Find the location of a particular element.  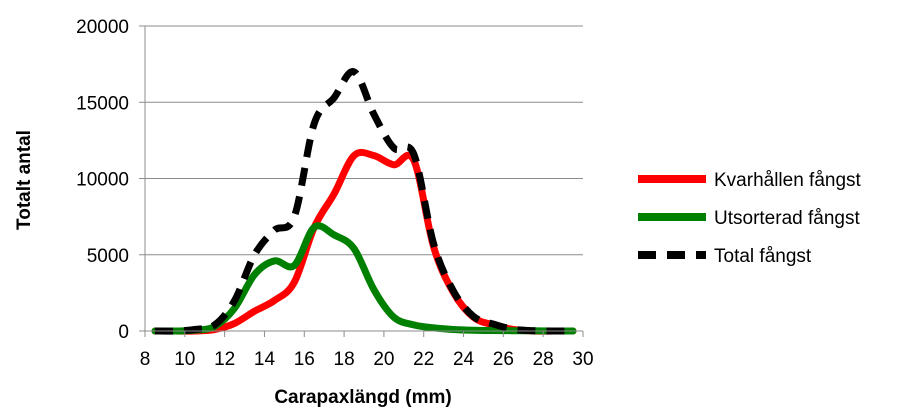

x-tick-label-1: 10 is located at coordinates (184, 359).